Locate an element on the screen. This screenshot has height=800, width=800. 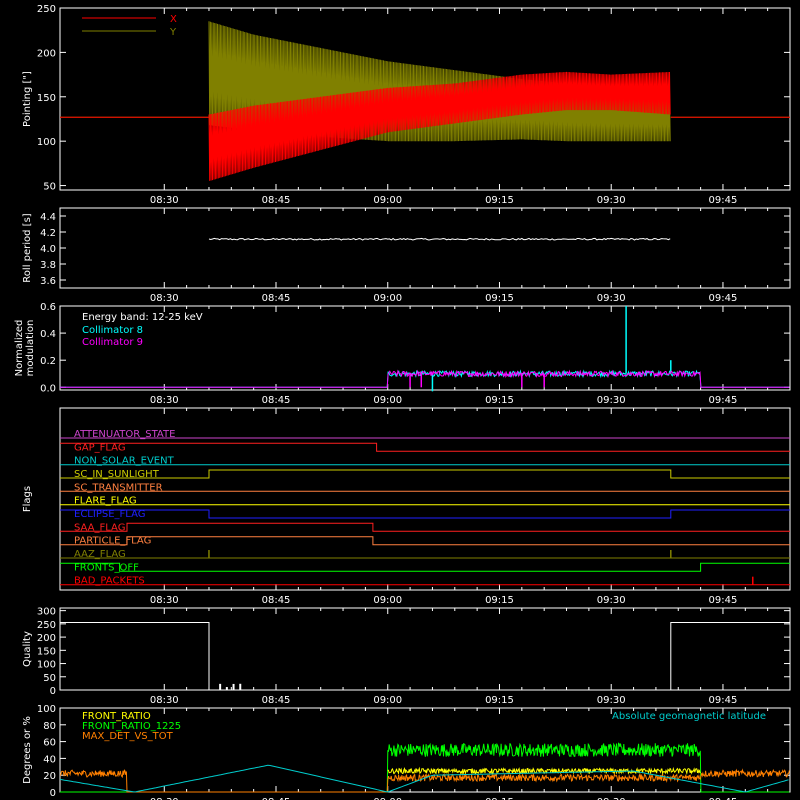
ratio-series-max-det-vs-tot is located at coordinates (424, 780).